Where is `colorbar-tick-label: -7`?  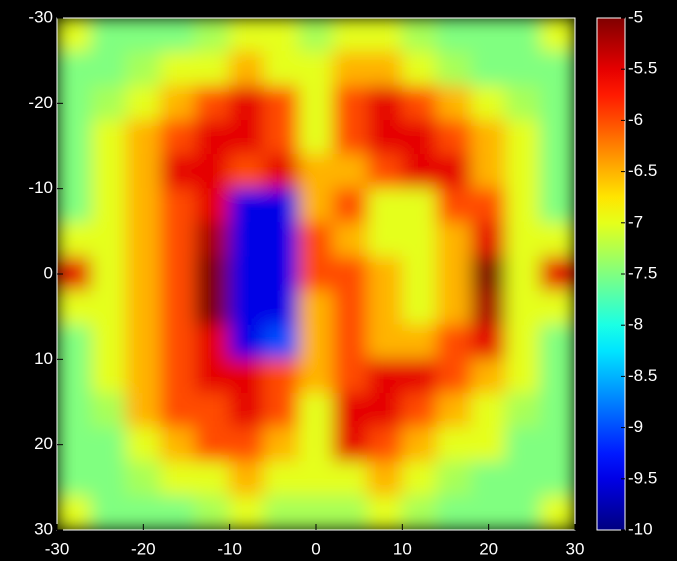 colorbar-tick-label: -7 is located at coordinates (635, 221).